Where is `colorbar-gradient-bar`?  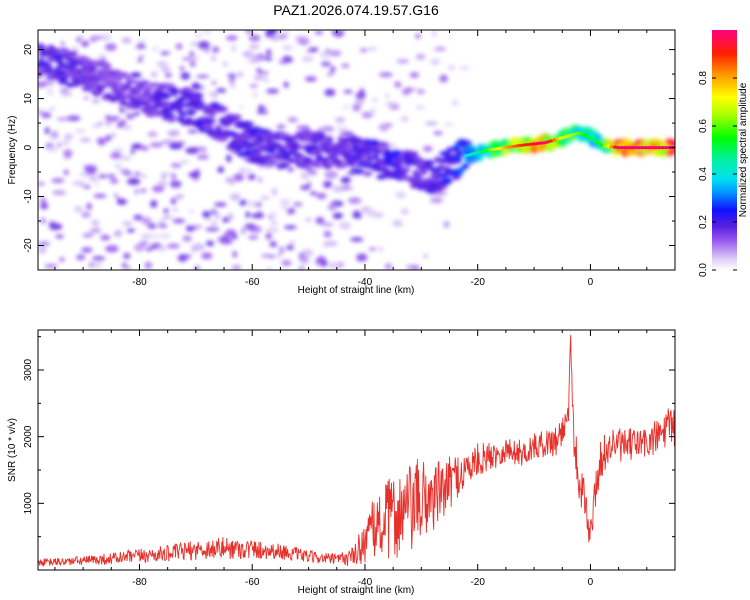
colorbar-gradient-bar is located at coordinates (724, 150).